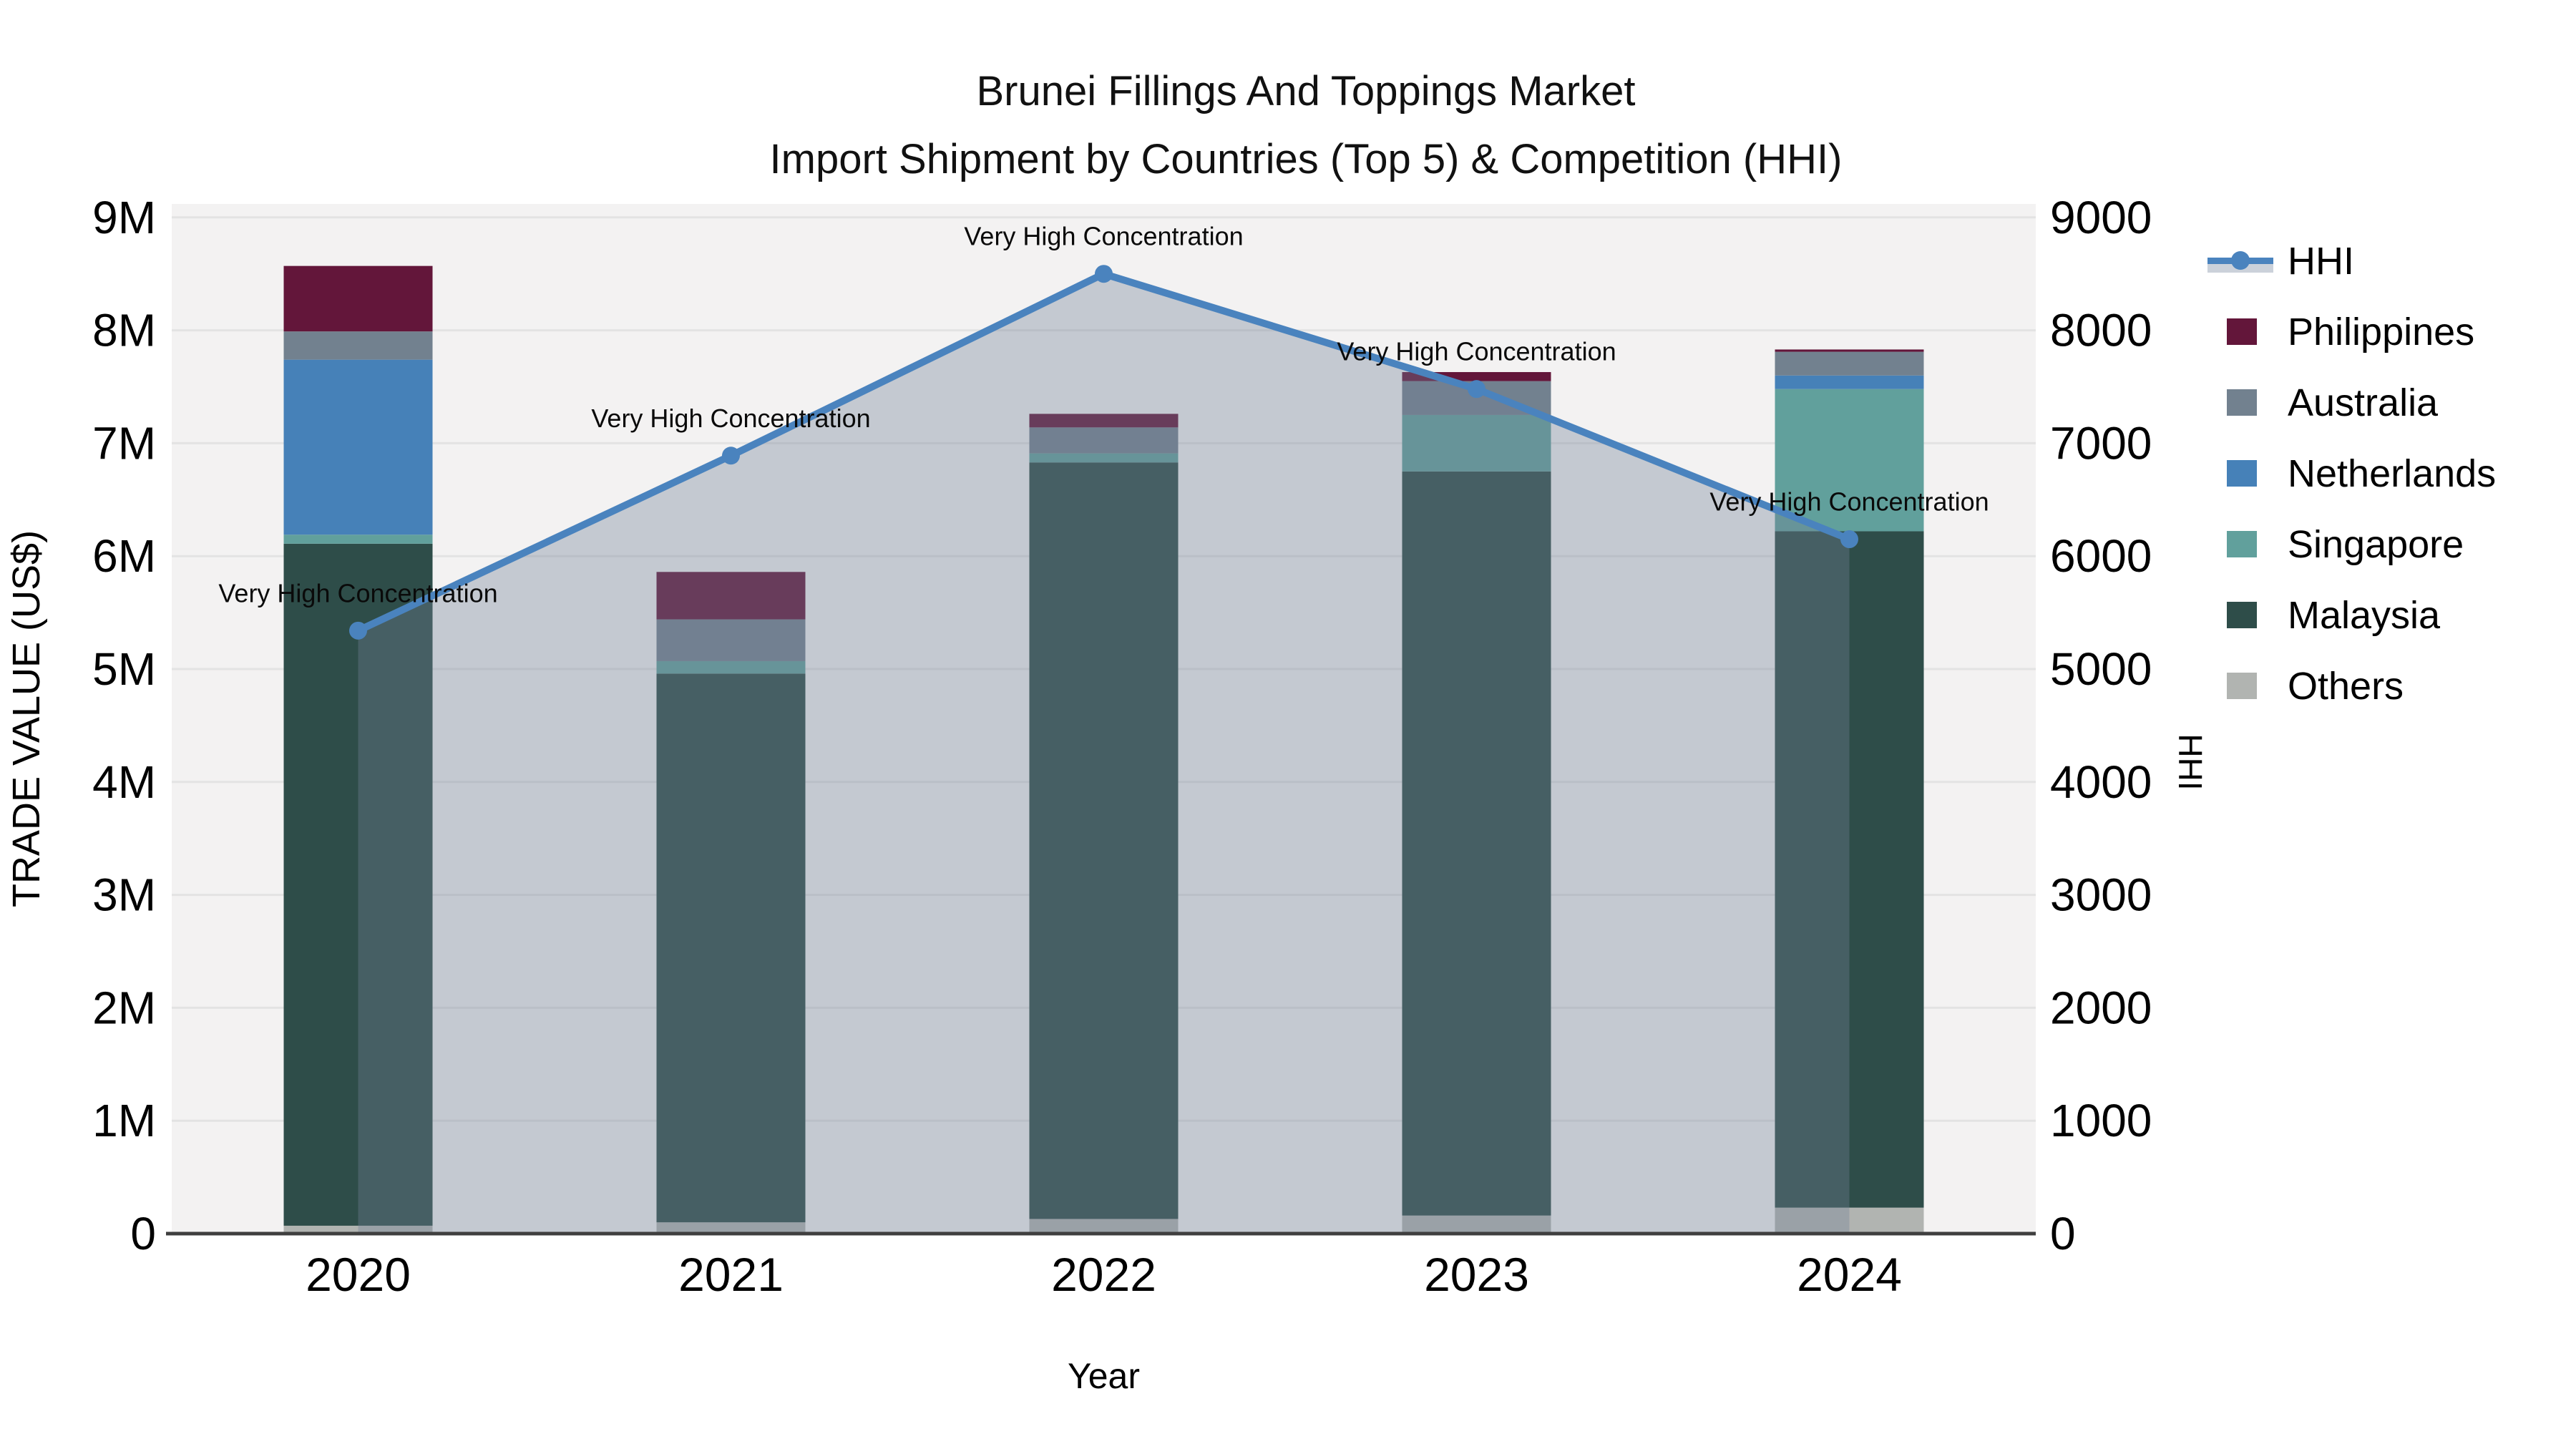 This screenshot has width=2576, height=1449. What do you see at coordinates (2101, 1120) in the screenshot?
I see `right-axis-tick: 1000` at bounding box center [2101, 1120].